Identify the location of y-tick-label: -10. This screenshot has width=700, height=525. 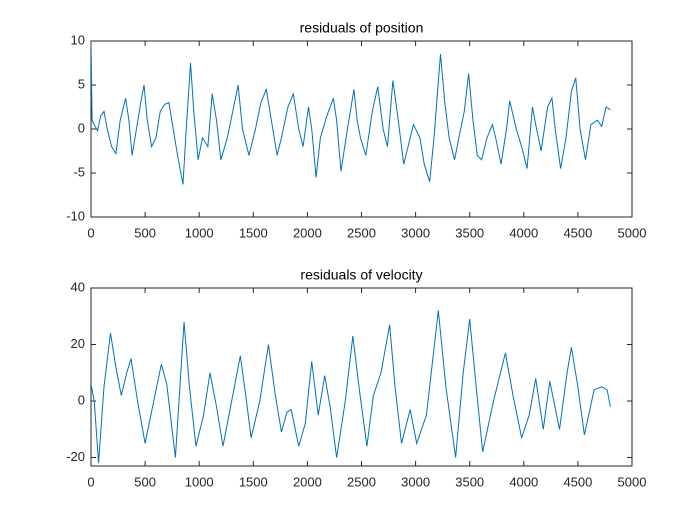
(75, 215).